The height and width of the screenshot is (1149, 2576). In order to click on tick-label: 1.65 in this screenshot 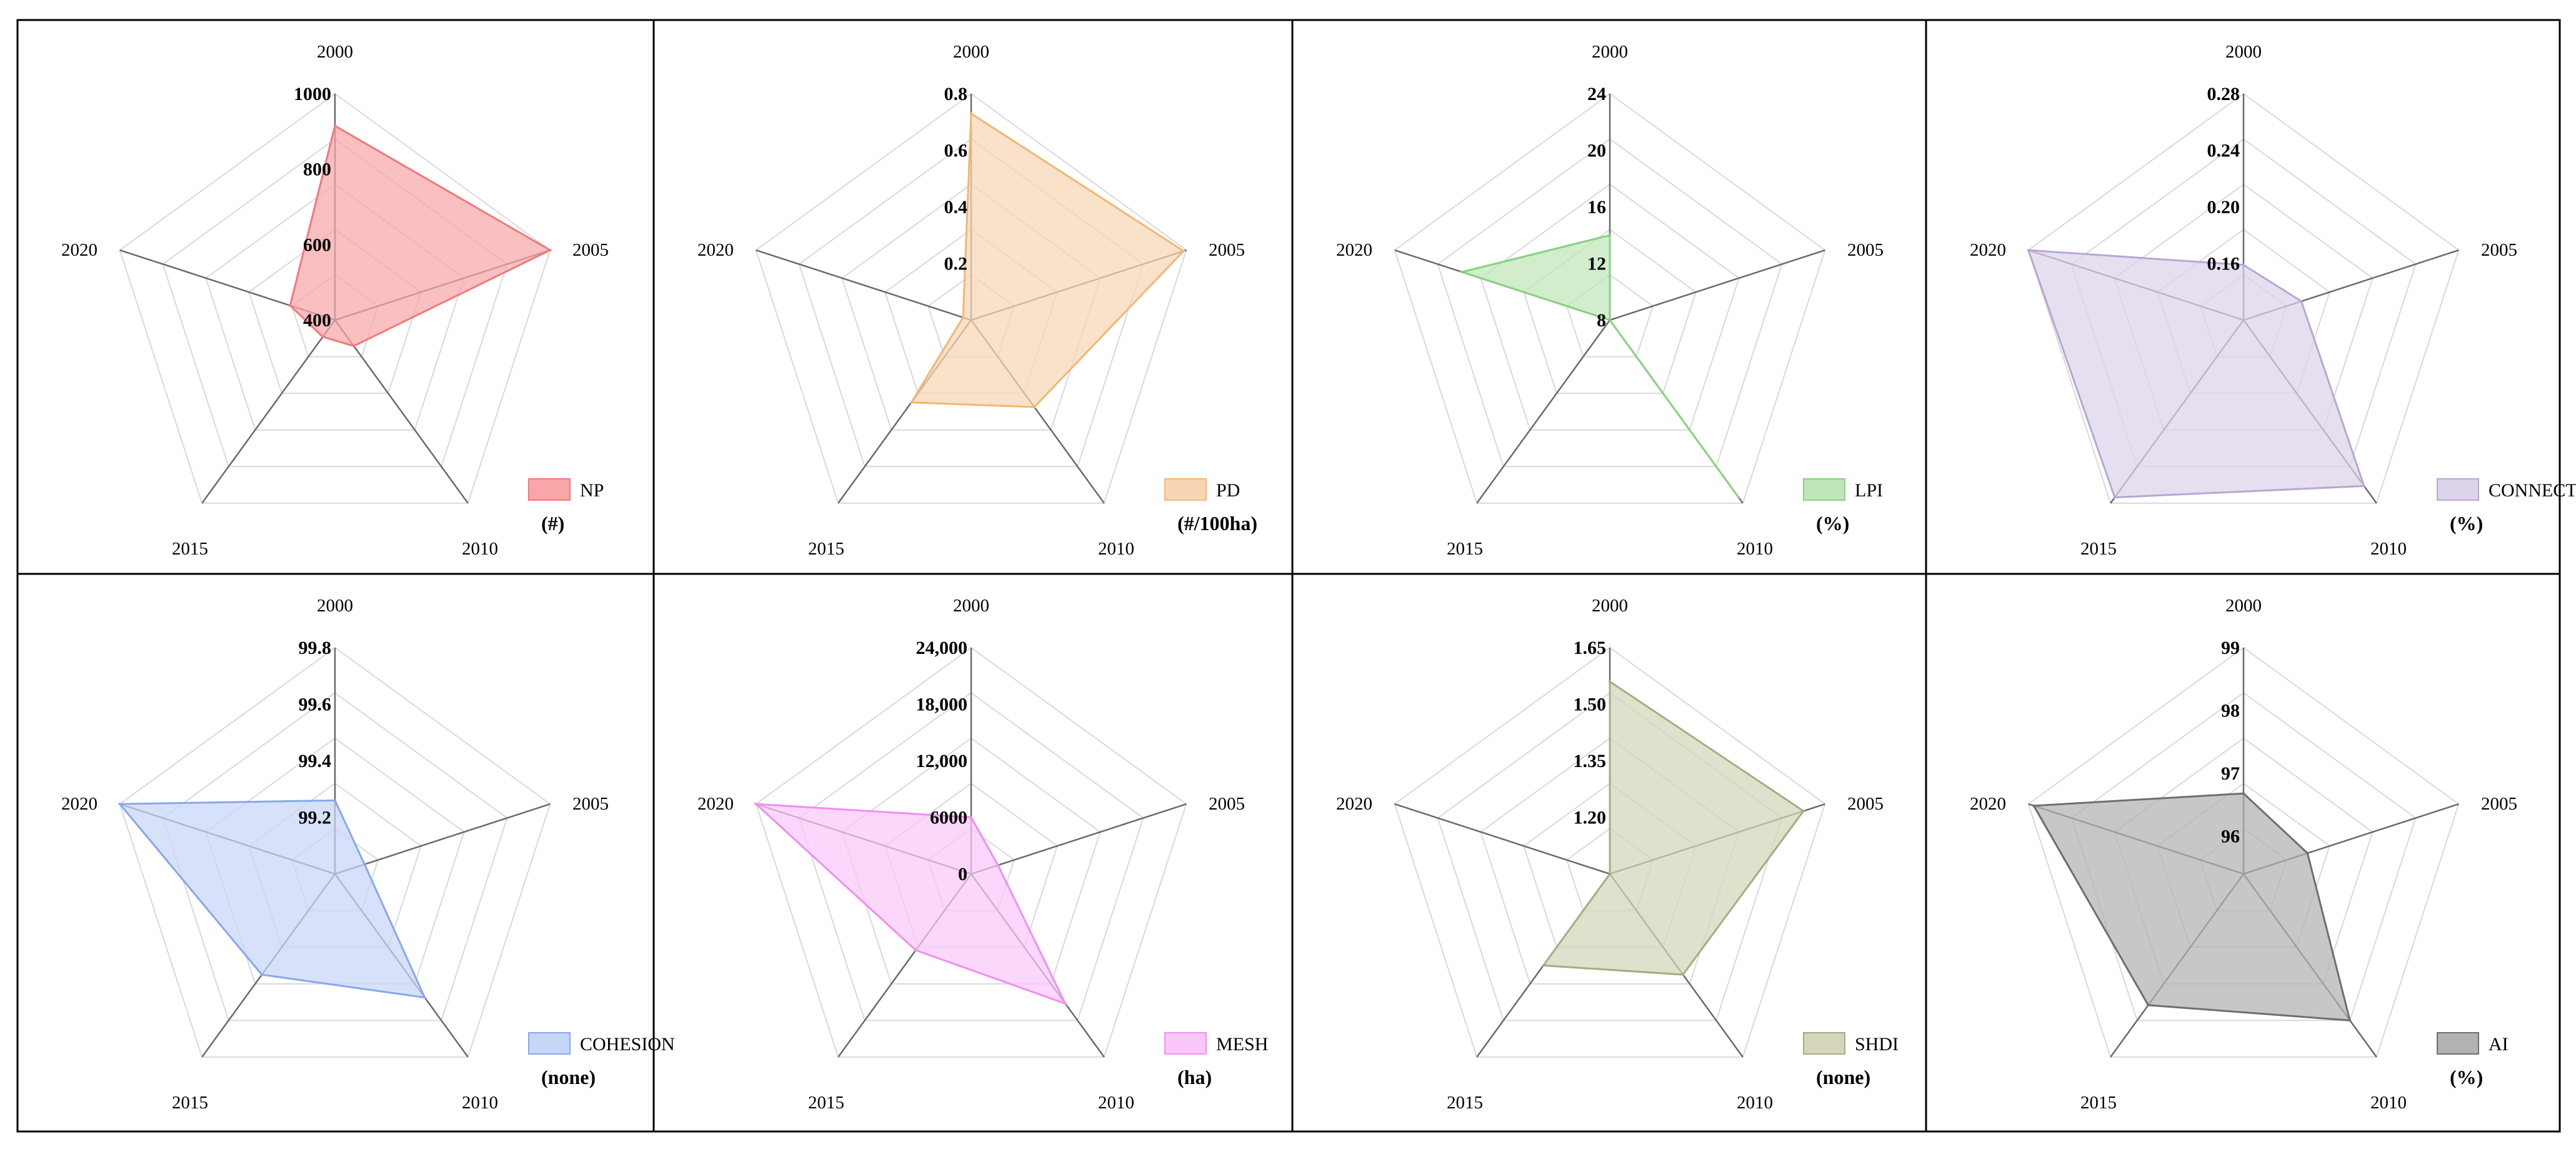, I will do `click(1590, 648)`.